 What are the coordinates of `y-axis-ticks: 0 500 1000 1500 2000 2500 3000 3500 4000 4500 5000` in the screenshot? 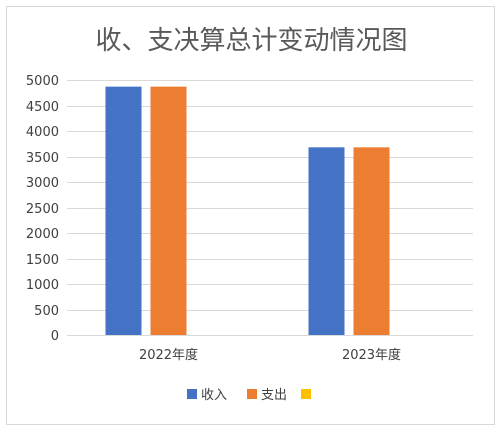 It's located at (42, 209).